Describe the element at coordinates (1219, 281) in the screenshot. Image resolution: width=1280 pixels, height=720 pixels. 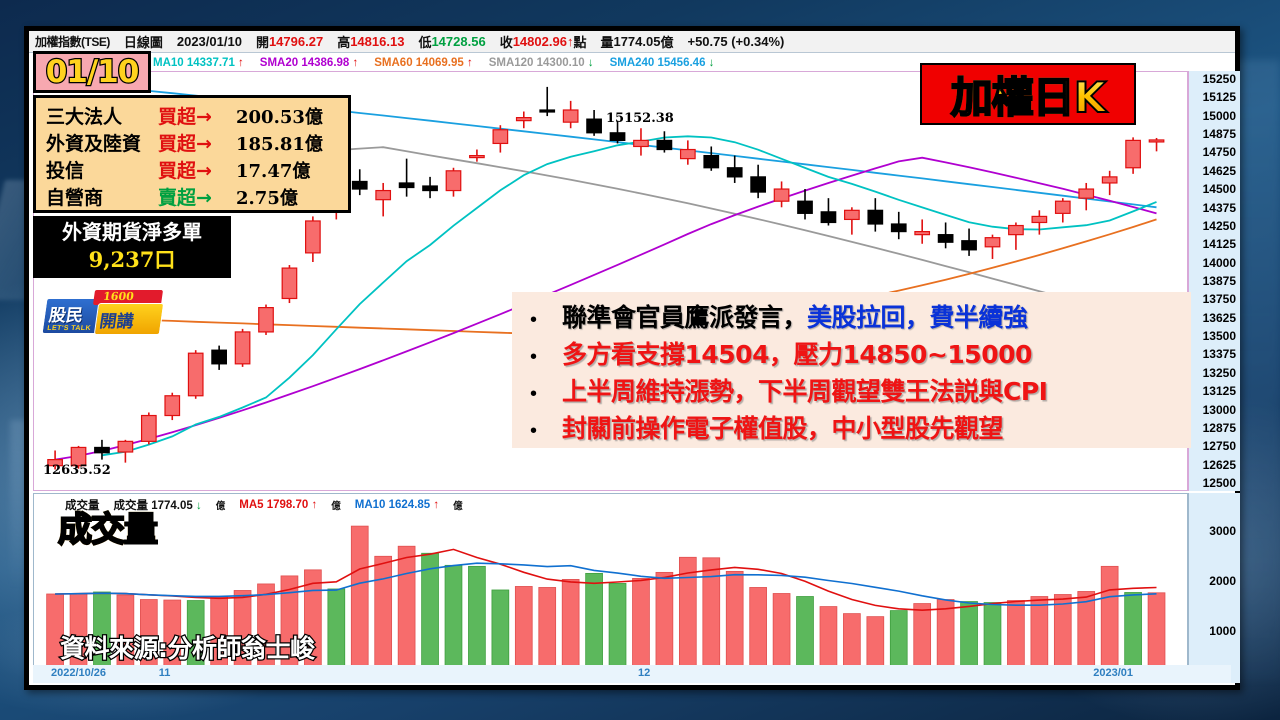
I see `price-axis-tick: 13875` at that location.